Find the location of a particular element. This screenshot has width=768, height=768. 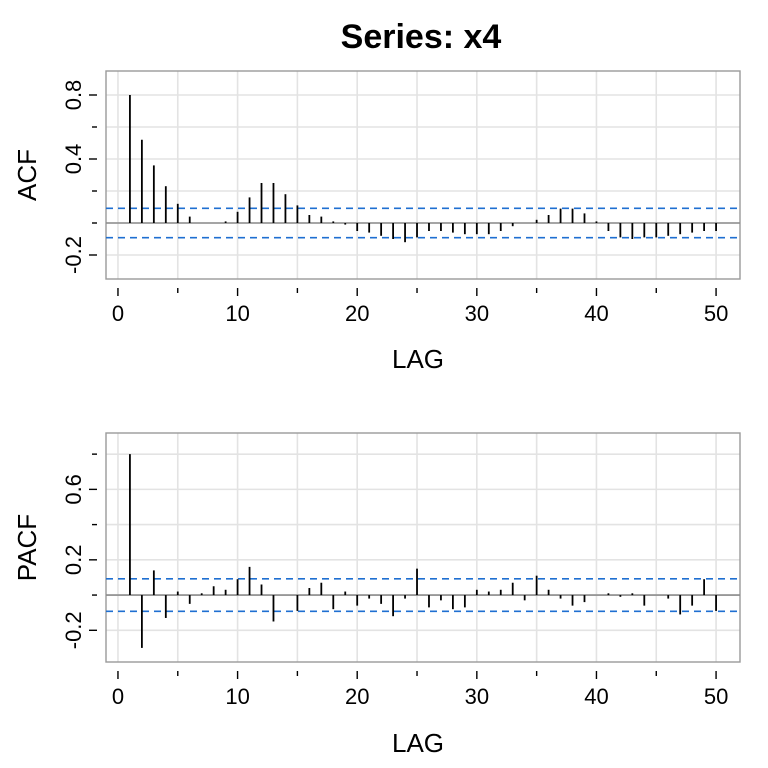

acf-x-tick-label: 50 is located at coordinates (716, 313).